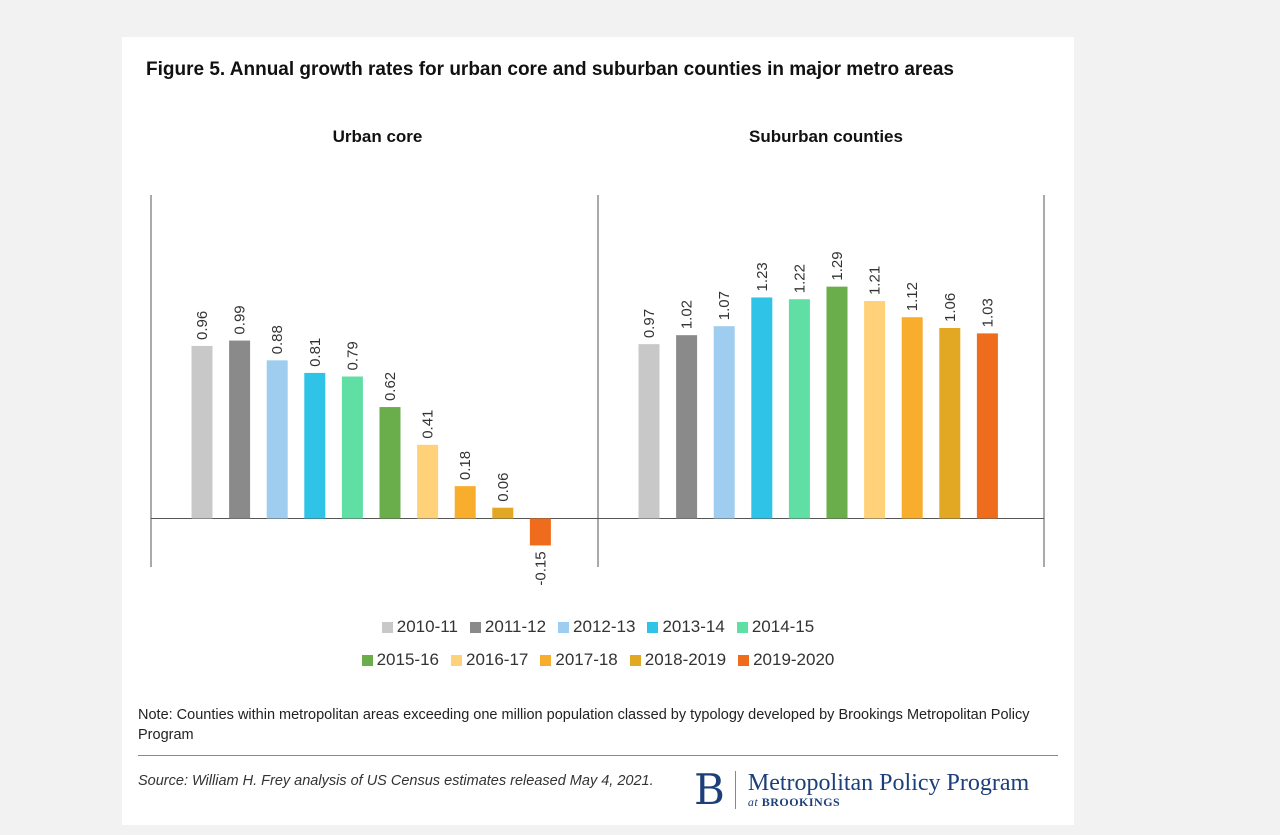 This screenshot has height=835, width=1280. What do you see at coordinates (693, 626) in the screenshot?
I see `legend-label: 2013-14` at bounding box center [693, 626].